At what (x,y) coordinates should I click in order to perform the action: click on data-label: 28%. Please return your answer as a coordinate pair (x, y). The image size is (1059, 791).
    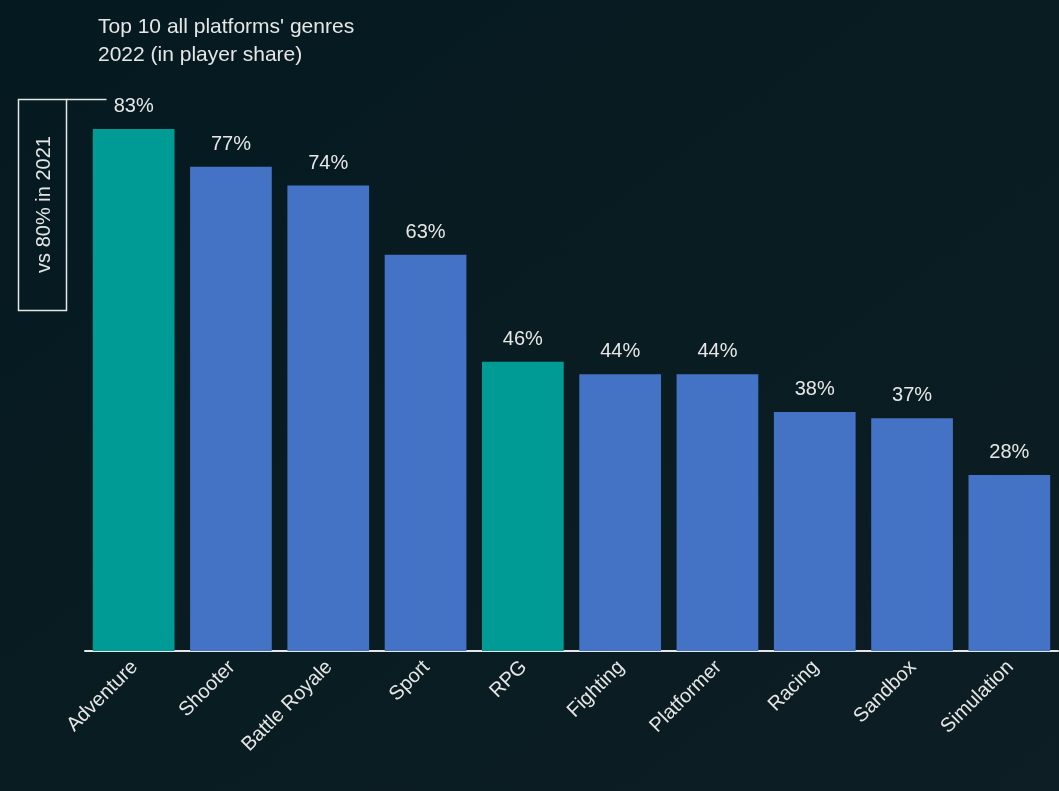
    Looking at the image, I should click on (1009, 450).